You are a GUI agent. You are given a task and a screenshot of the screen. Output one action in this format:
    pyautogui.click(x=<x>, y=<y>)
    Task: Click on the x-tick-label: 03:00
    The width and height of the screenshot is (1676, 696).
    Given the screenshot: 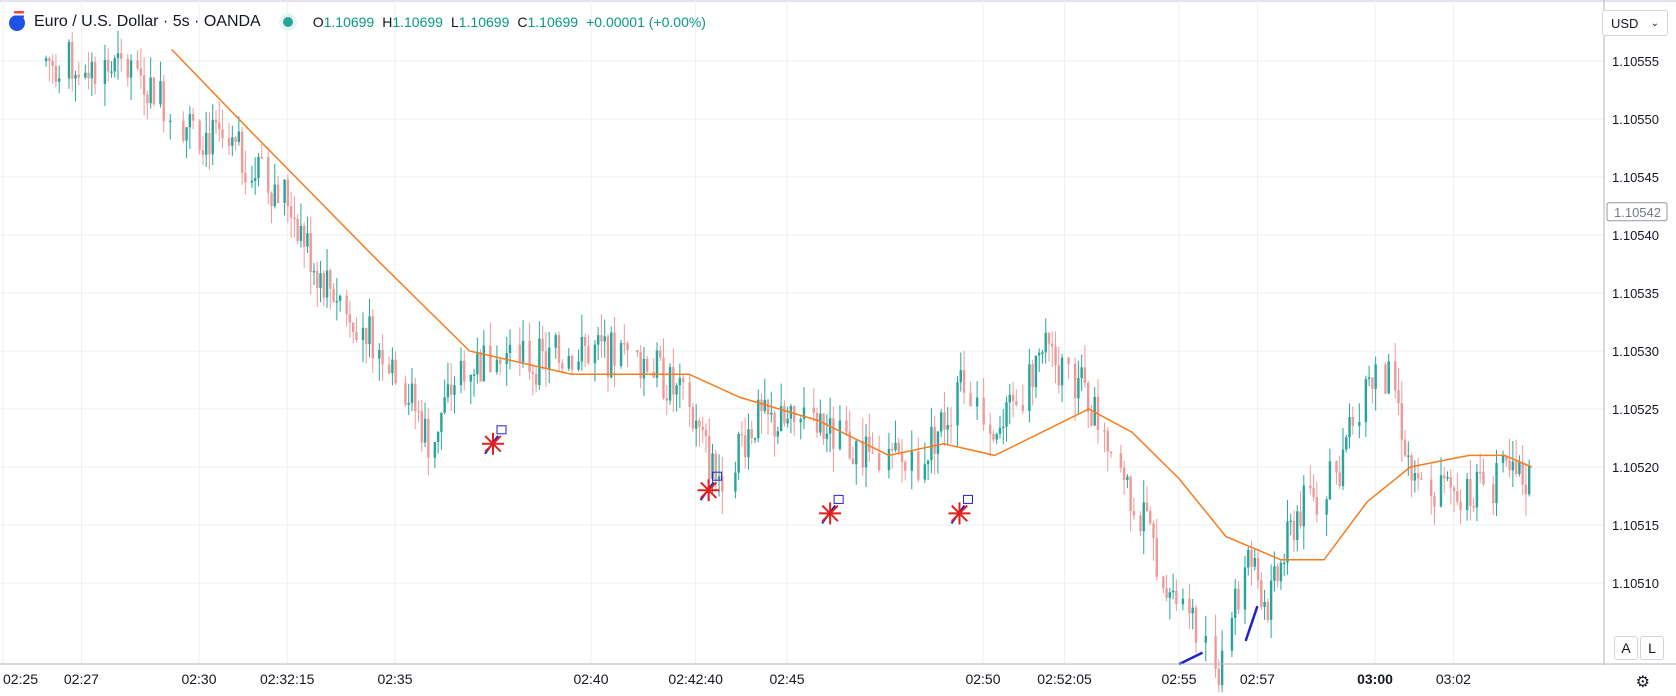 What is the action you would take?
    pyautogui.click(x=1375, y=679)
    